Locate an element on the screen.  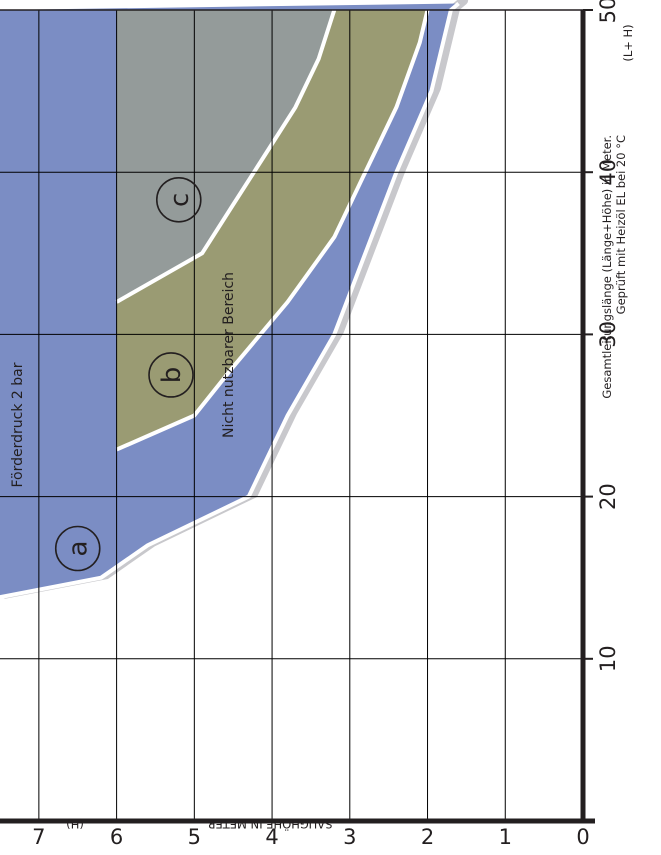
series-c-label: c is located at coordinates (180, 200).